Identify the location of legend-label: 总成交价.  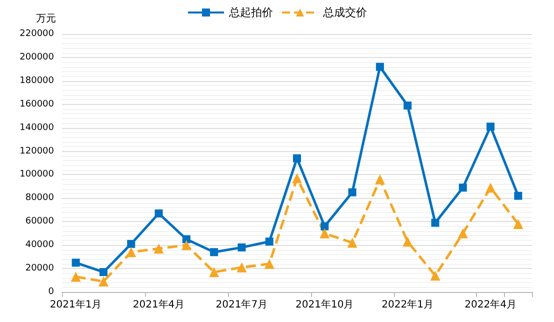
(344, 12).